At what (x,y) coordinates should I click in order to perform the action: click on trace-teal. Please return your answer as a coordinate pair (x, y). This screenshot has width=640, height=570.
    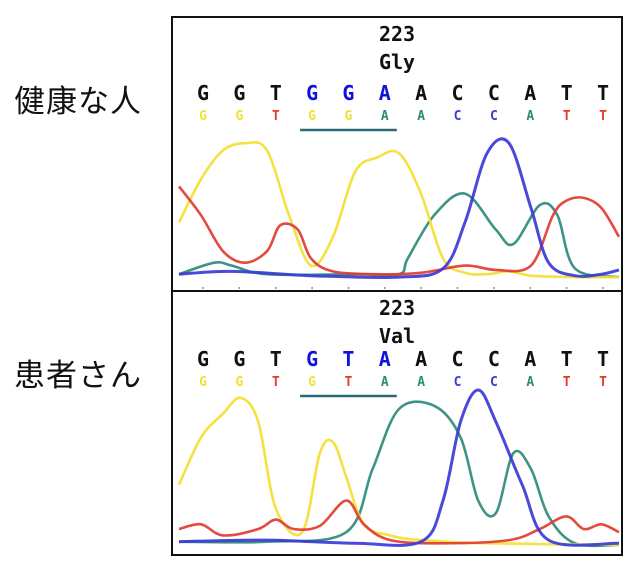
    Looking at the image, I should click on (399, 235).